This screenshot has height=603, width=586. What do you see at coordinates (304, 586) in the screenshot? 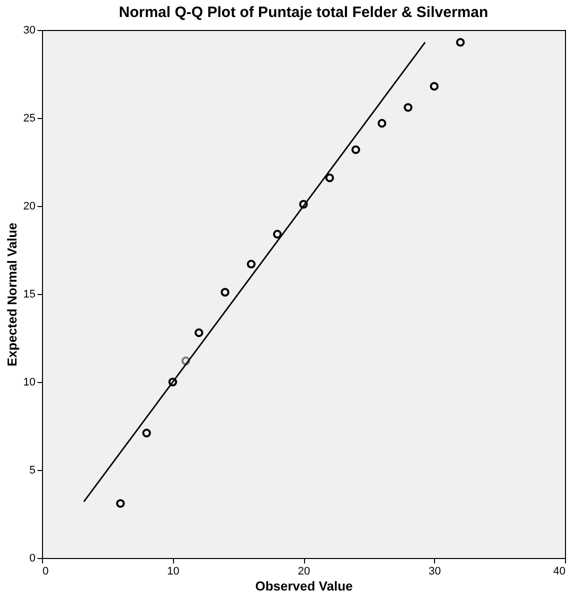
I see `x-axis-title: Observed Value` at bounding box center [304, 586].